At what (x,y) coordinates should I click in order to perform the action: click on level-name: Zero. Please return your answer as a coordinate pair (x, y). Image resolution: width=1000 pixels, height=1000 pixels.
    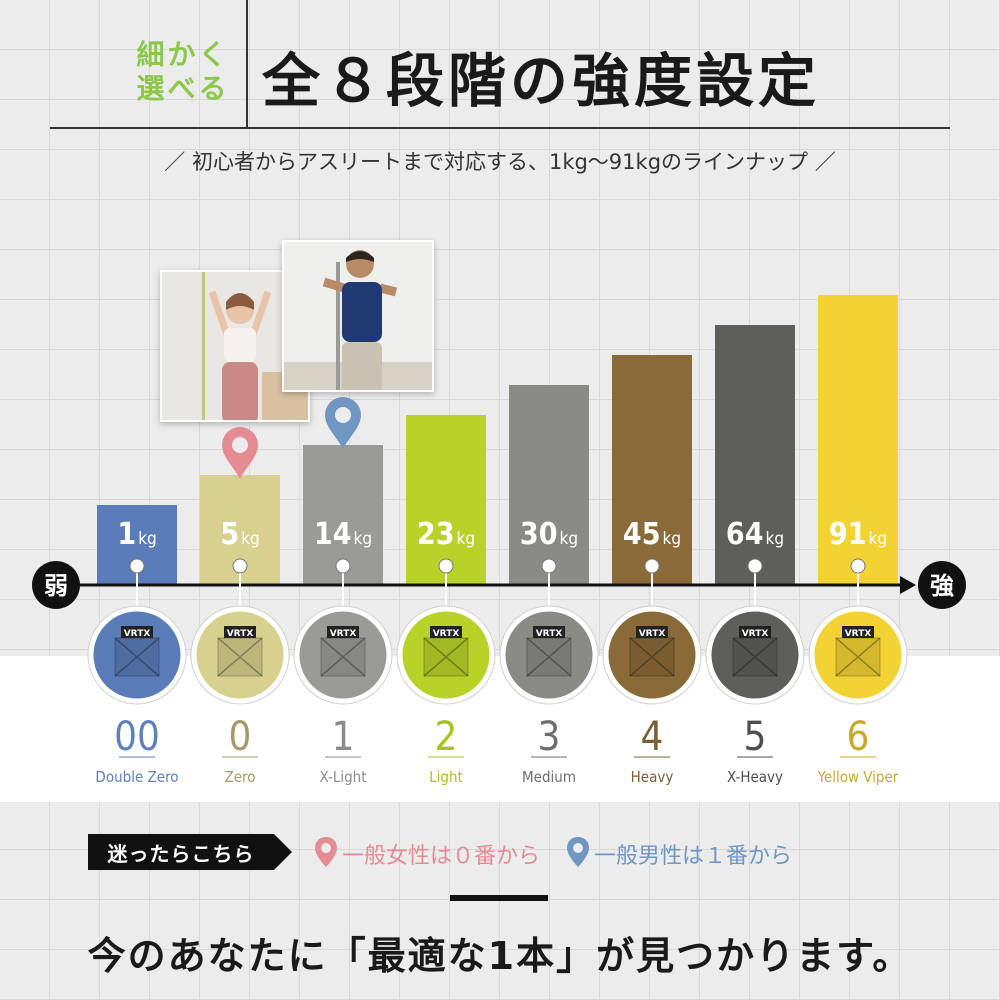
    Looking at the image, I should click on (239, 777).